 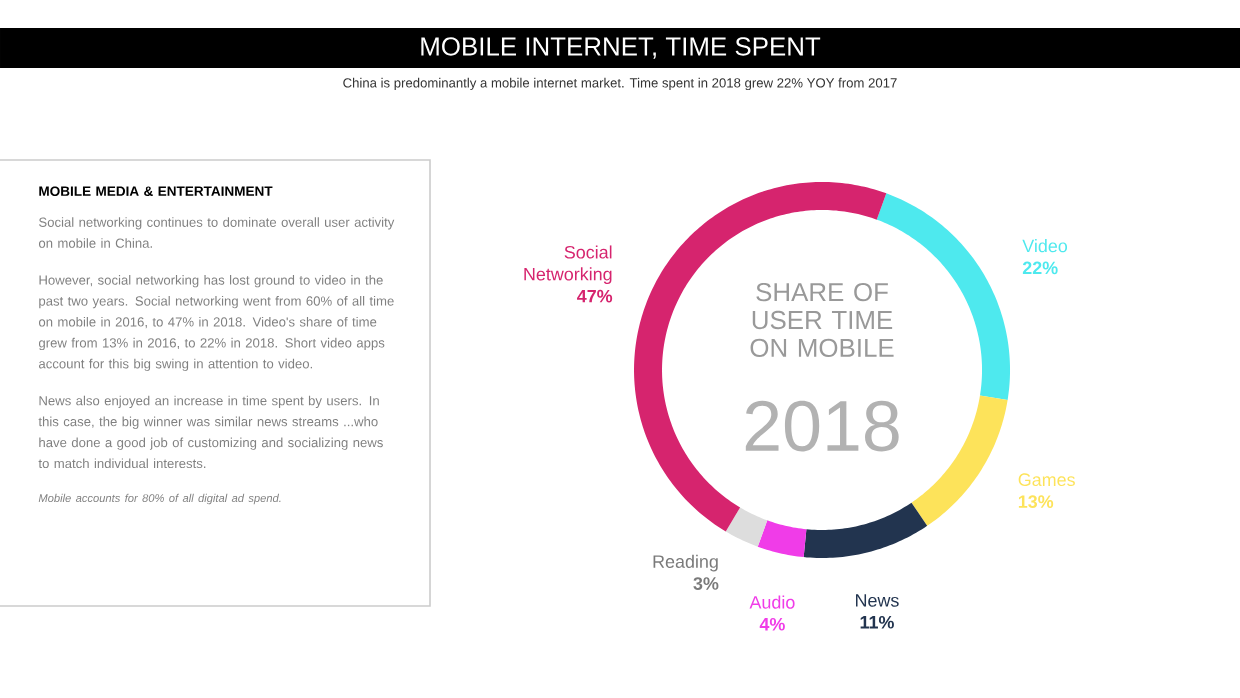 What do you see at coordinates (877, 622) in the screenshot?
I see `data-label: 11%` at bounding box center [877, 622].